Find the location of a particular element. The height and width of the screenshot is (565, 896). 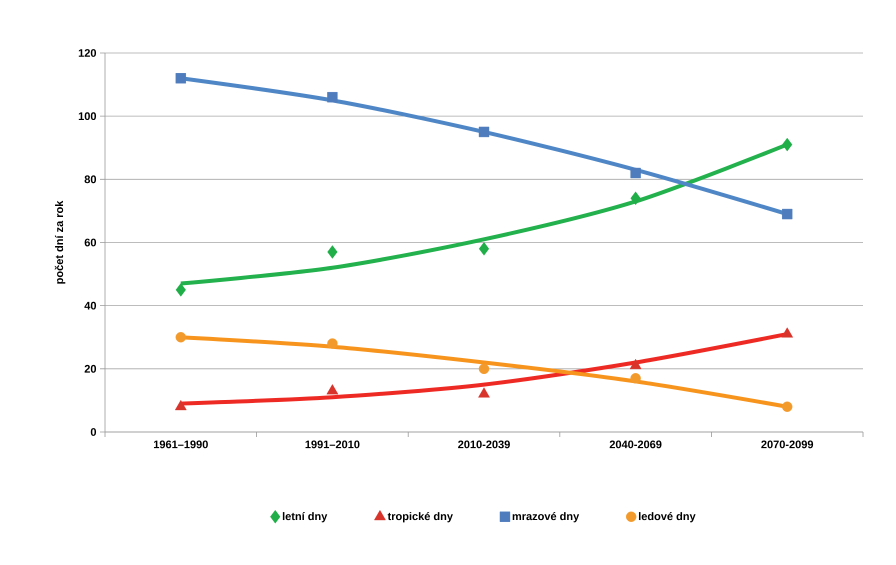

x-tick-label: 2040-2069 is located at coordinates (636, 444).